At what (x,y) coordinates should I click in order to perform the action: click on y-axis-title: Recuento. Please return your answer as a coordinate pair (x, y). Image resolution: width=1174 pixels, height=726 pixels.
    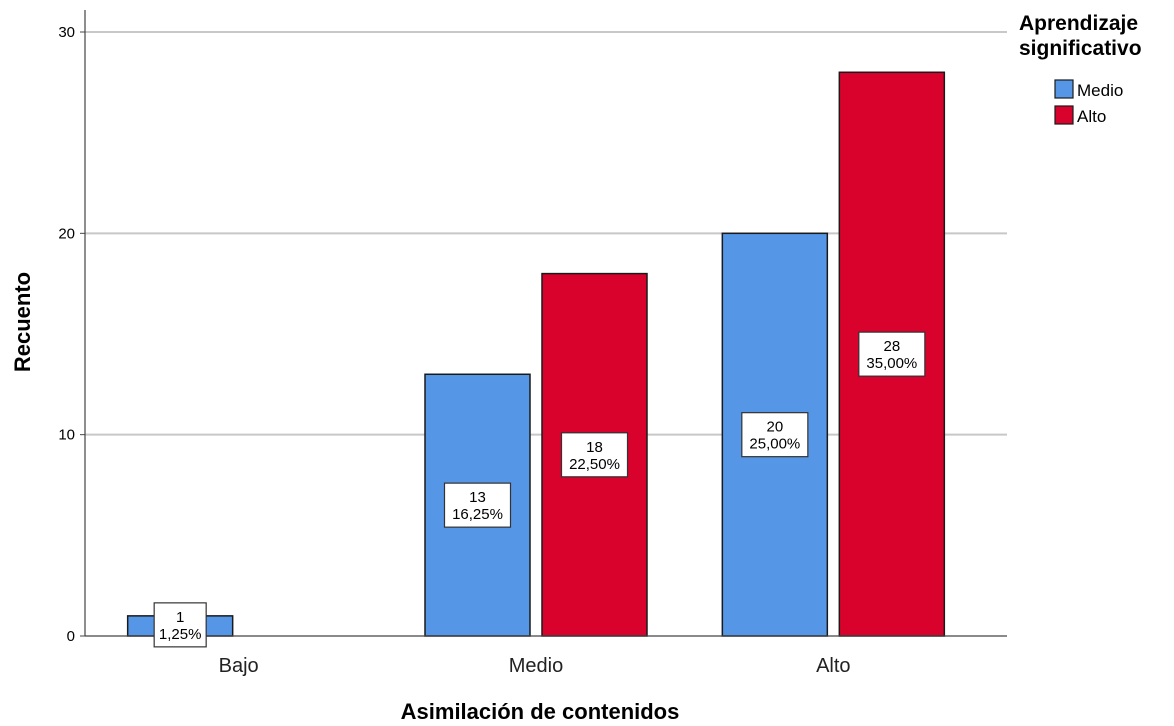
    Looking at the image, I should click on (22, 322).